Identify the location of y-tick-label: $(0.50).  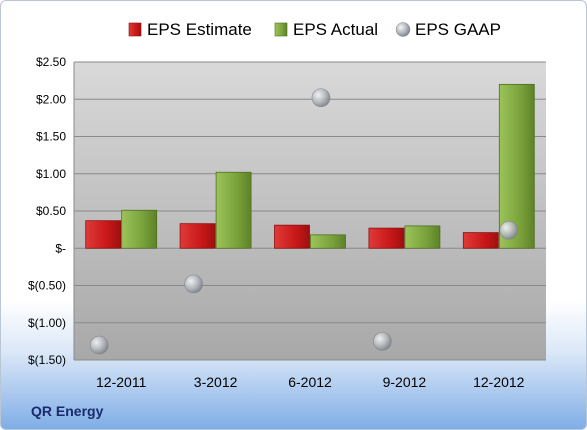
(47, 286).